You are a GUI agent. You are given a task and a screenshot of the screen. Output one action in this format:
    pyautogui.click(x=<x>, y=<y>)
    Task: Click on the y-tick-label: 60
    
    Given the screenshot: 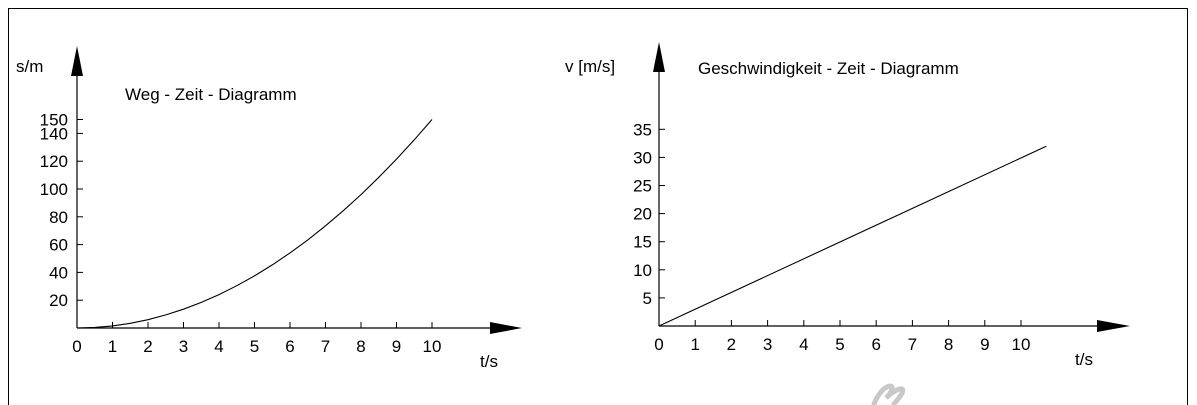 What is the action you would take?
    pyautogui.click(x=58, y=245)
    